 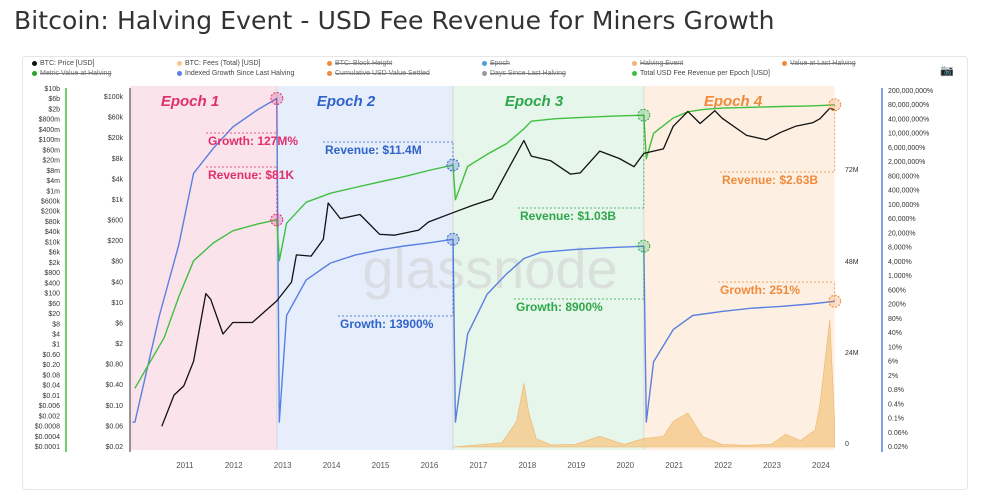 What do you see at coordinates (51, 161) in the screenshot?
I see `revenue-tick-label: $20m` at bounding box center [51, 161].